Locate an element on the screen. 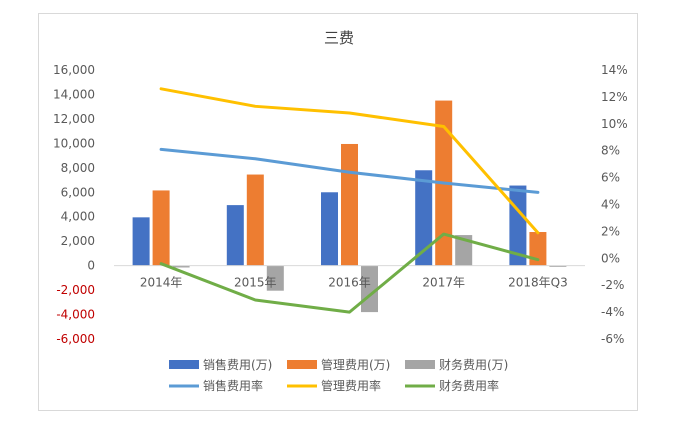 The image size is (673, 431). chart-title: 三费 is located at coordinates (339, 38).